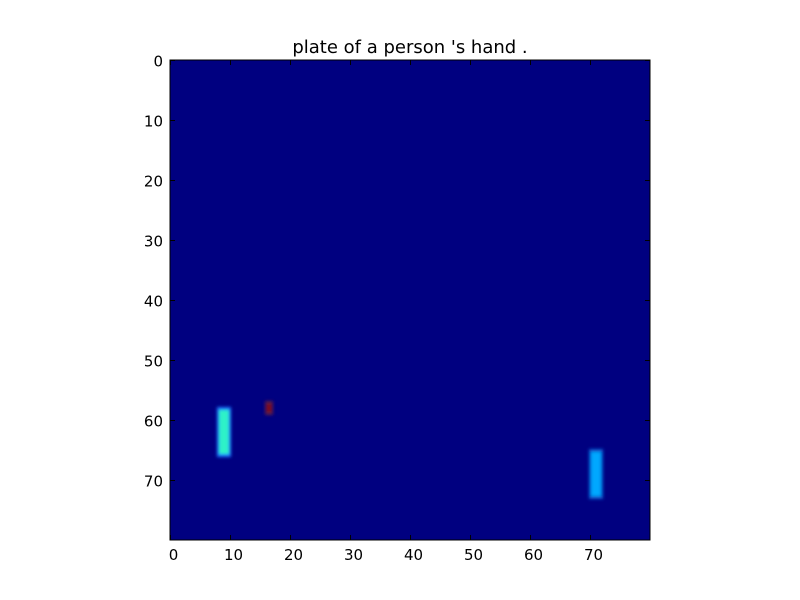 Image resolution: width=800 pixels, height=600 pixels. I want to click on x-tick-label: 60, so click(533, 555).